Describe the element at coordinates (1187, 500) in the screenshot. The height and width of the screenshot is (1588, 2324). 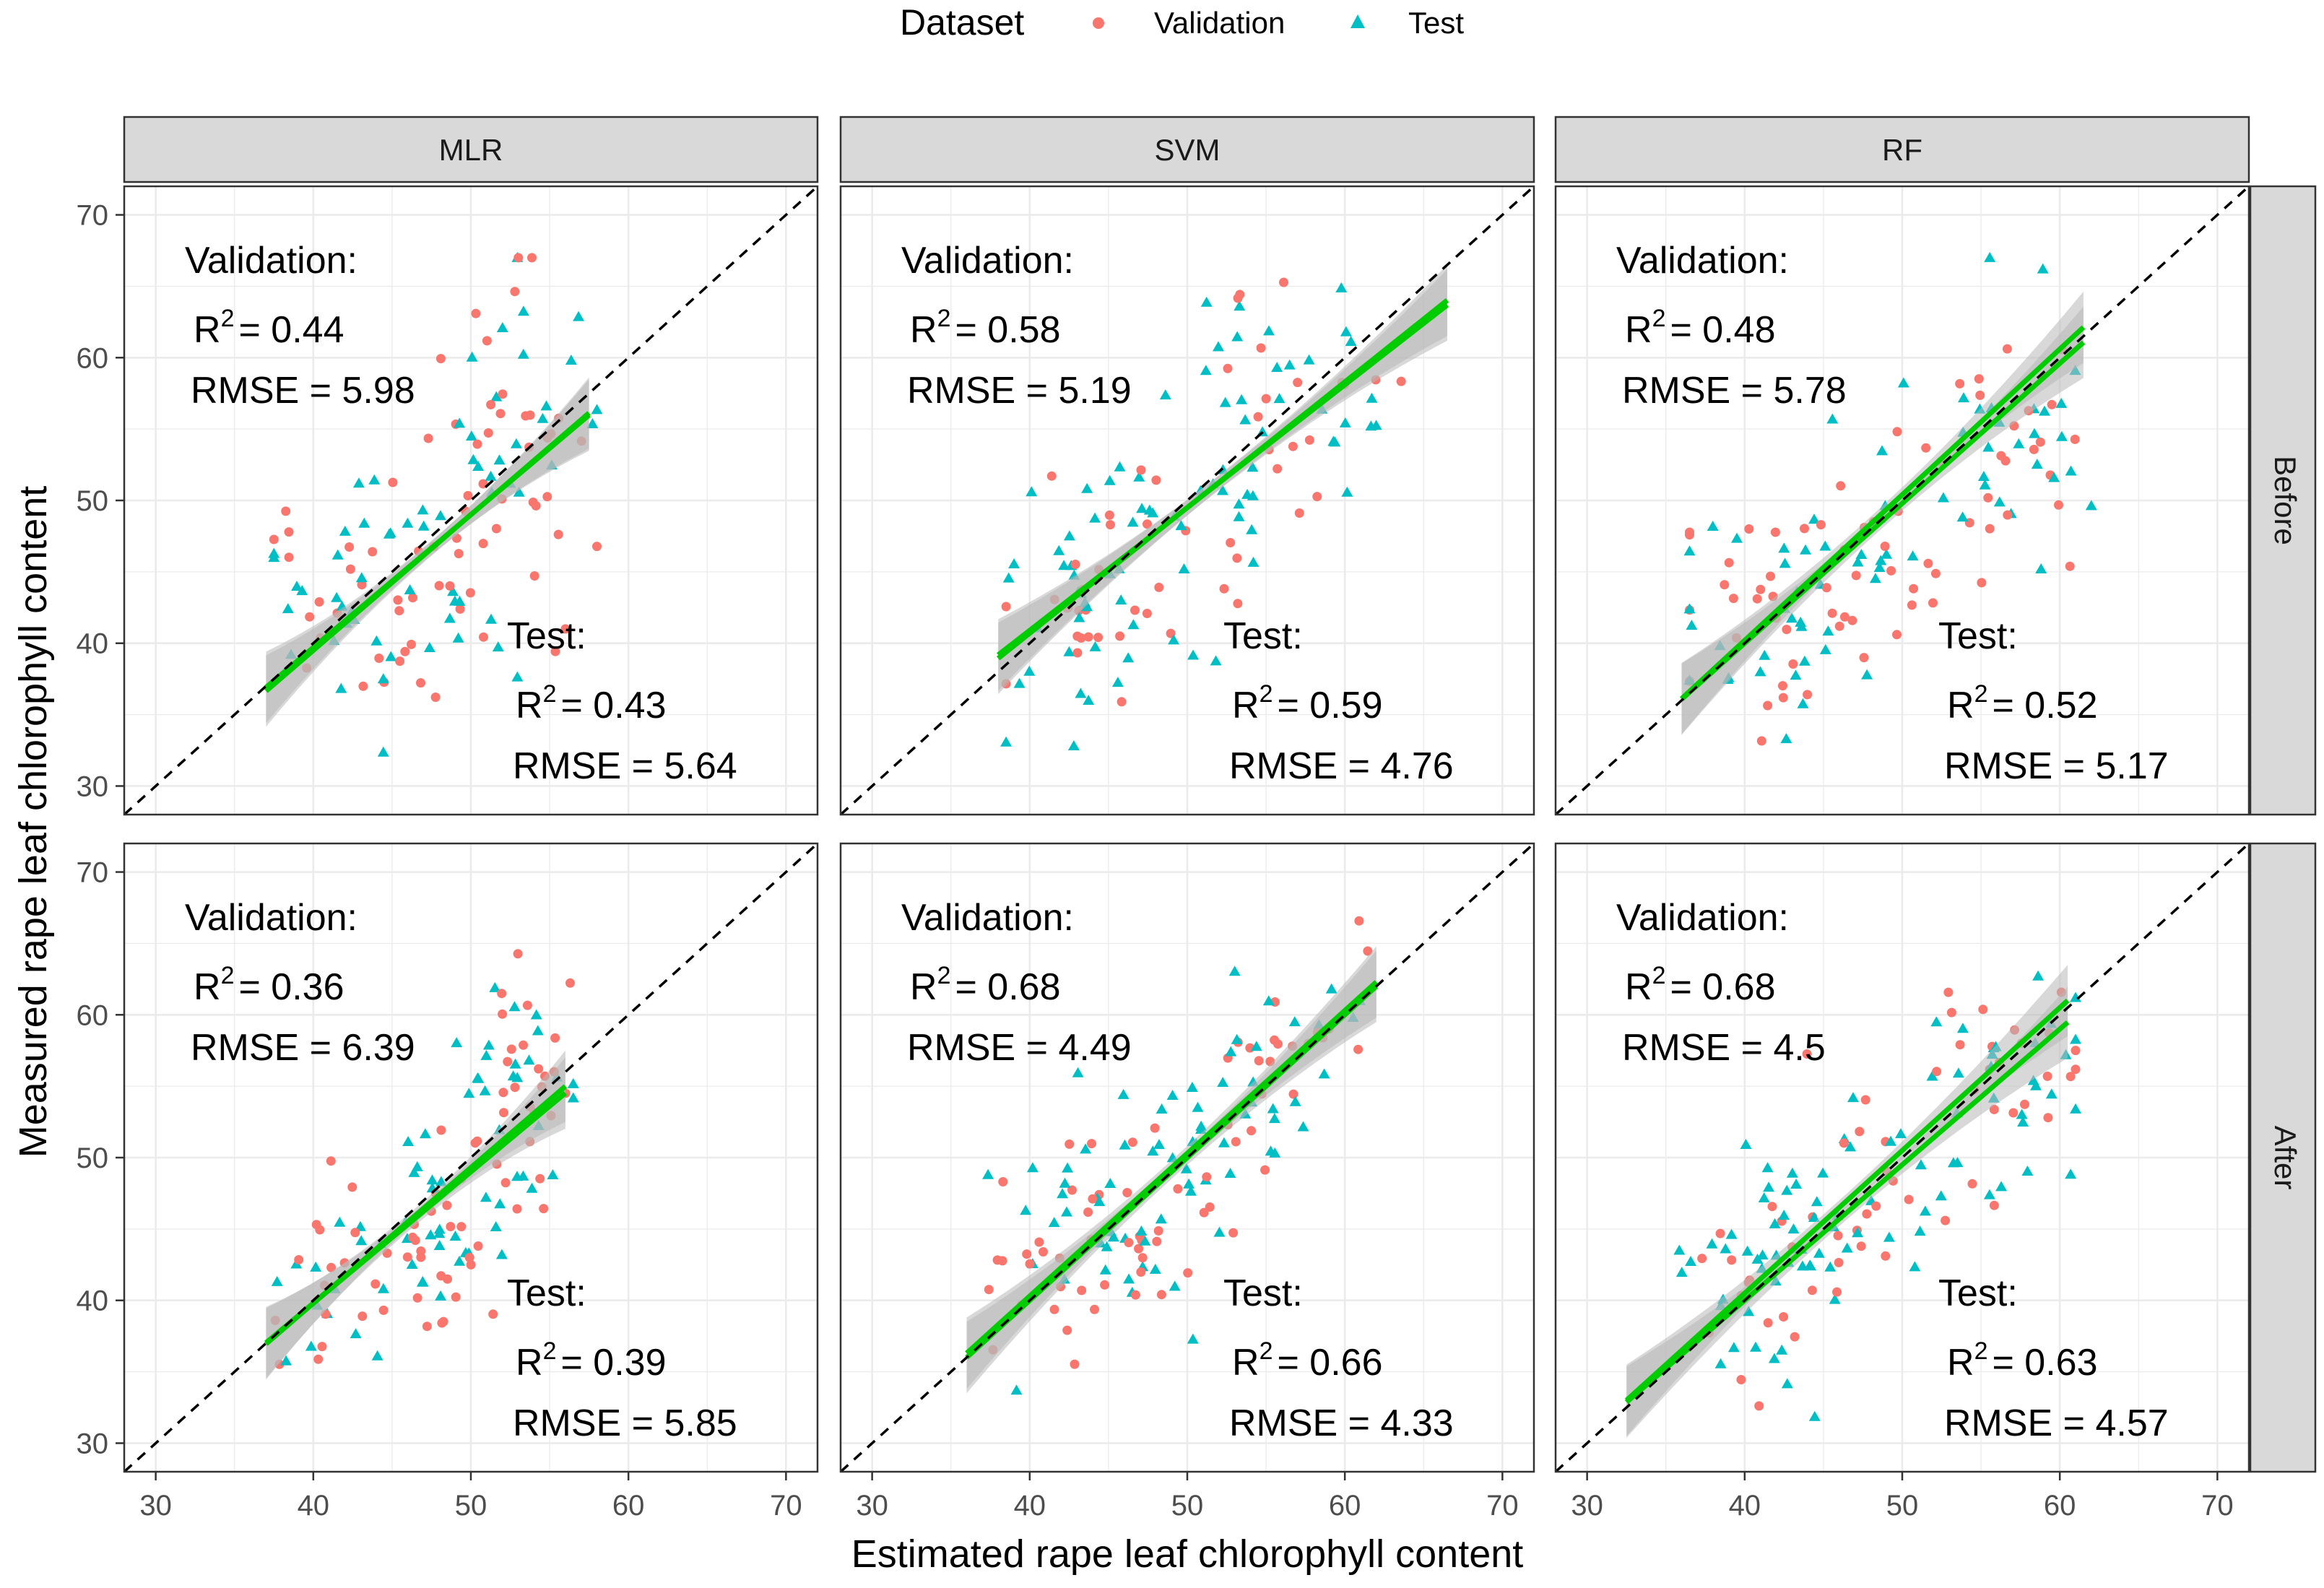
I see `panel-border` at that location.